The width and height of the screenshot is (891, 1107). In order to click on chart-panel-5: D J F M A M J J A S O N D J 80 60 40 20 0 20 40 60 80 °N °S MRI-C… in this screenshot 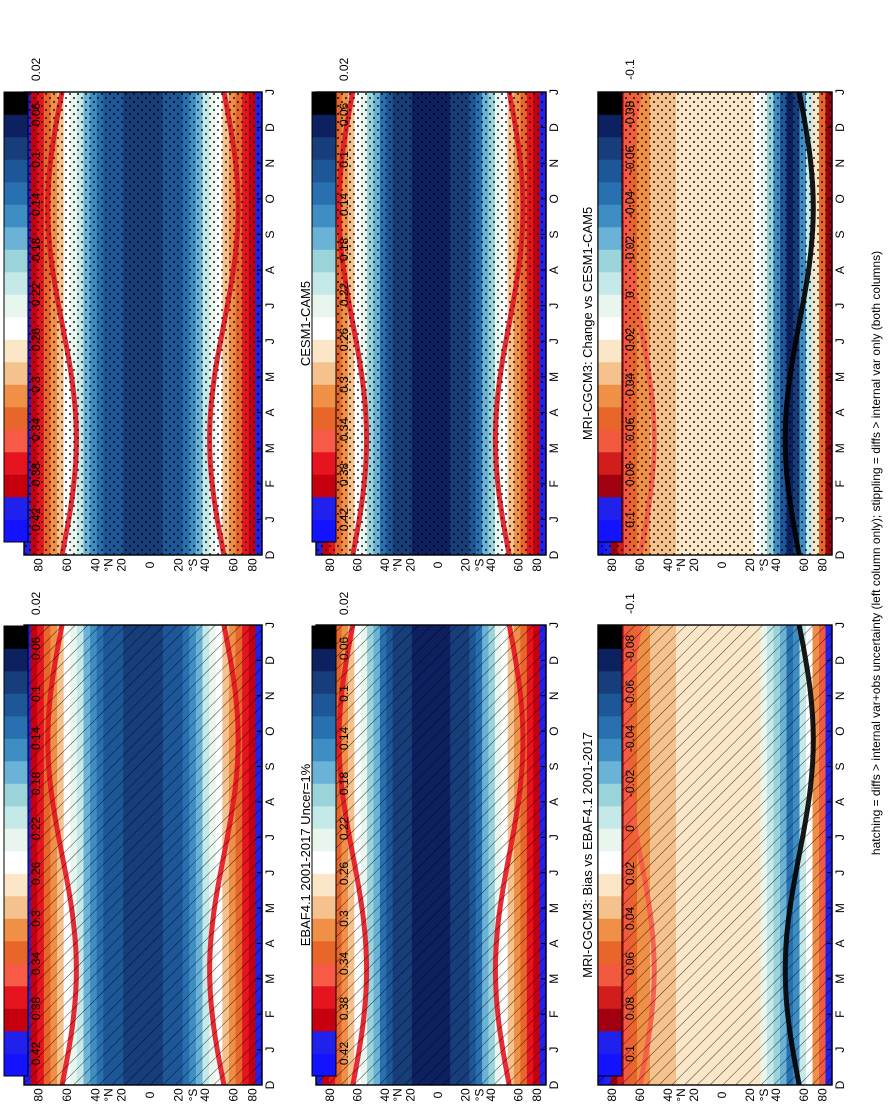, I will do `click(713, 847)`.